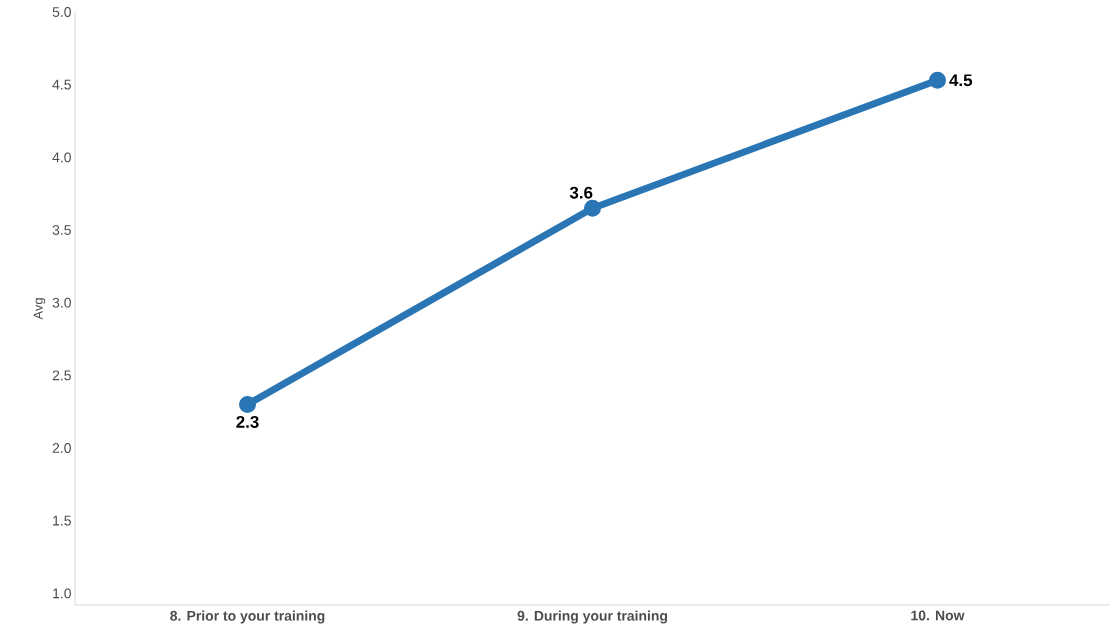 The height and width of the screenshot is (635, 1117). What do you see at coordinates (61, 12) in the screenshot?
I see `y-tick-label: 5.0` at bounding box center [61, 12].